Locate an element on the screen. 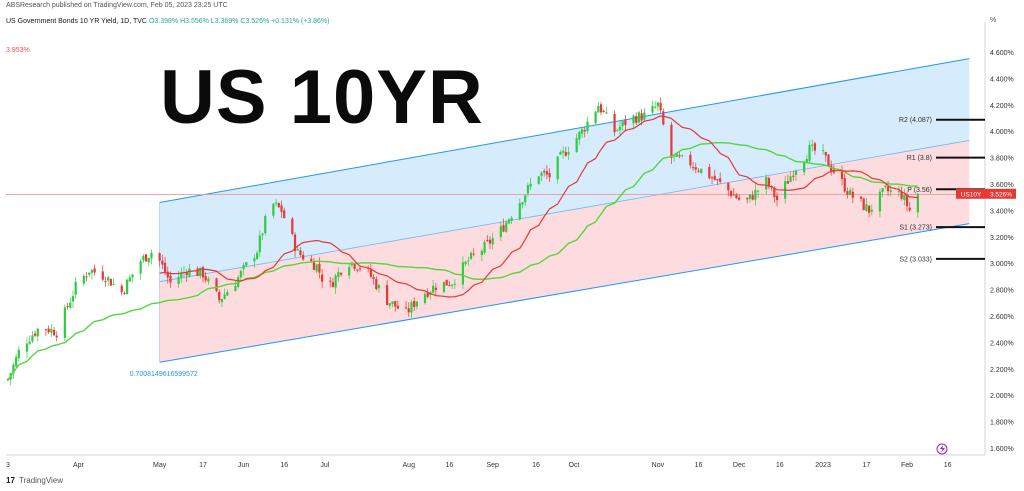 This screenshot has height=491, width=1024. channel-value-label: 0.7008149616599572 is located at coordinates (164, 374).